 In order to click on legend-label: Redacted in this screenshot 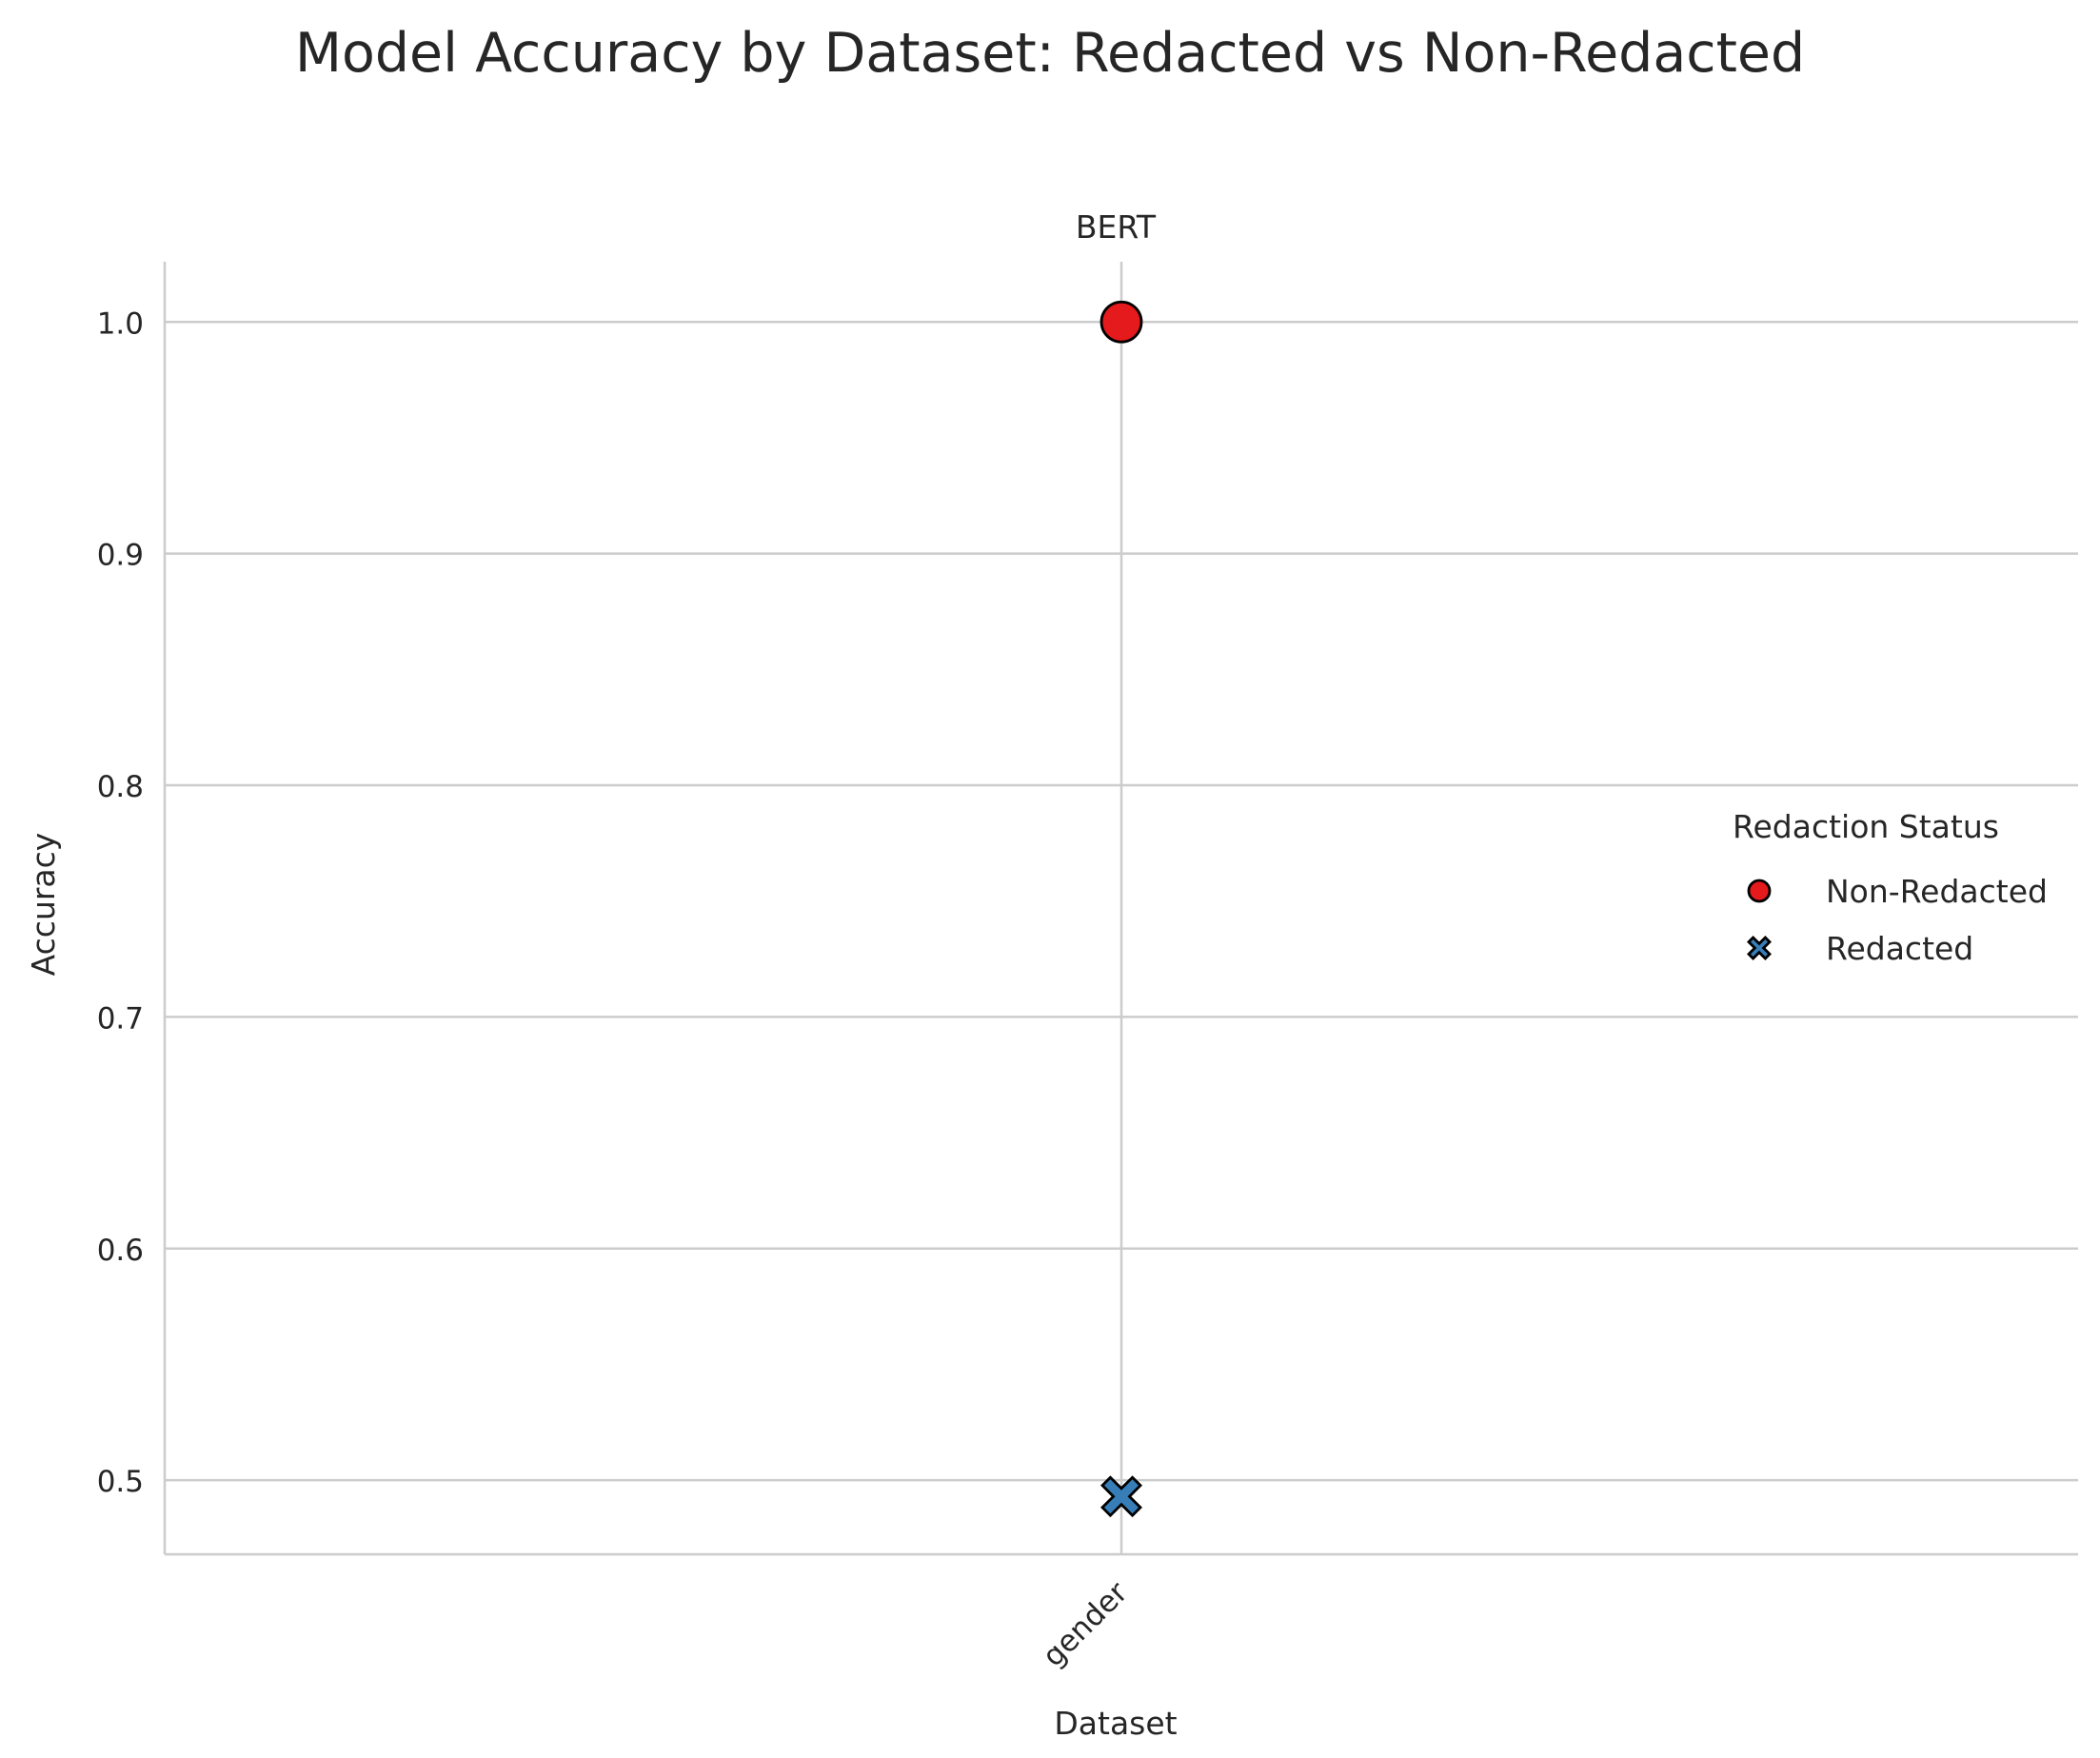, I will do `click(1900, 948)`.